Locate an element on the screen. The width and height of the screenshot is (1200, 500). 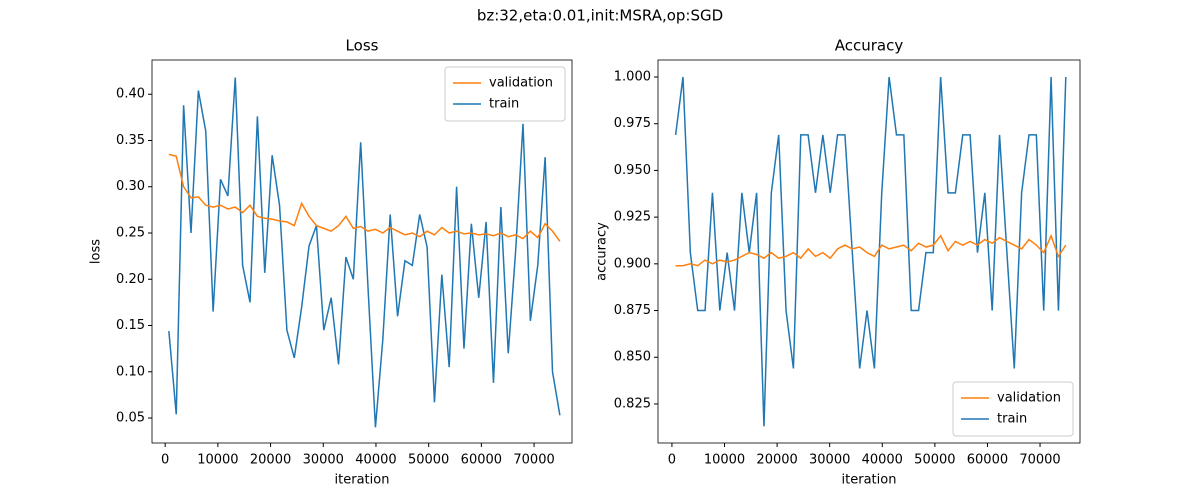
y-tick-label: 0.825 is located at coordinates (632, 403).